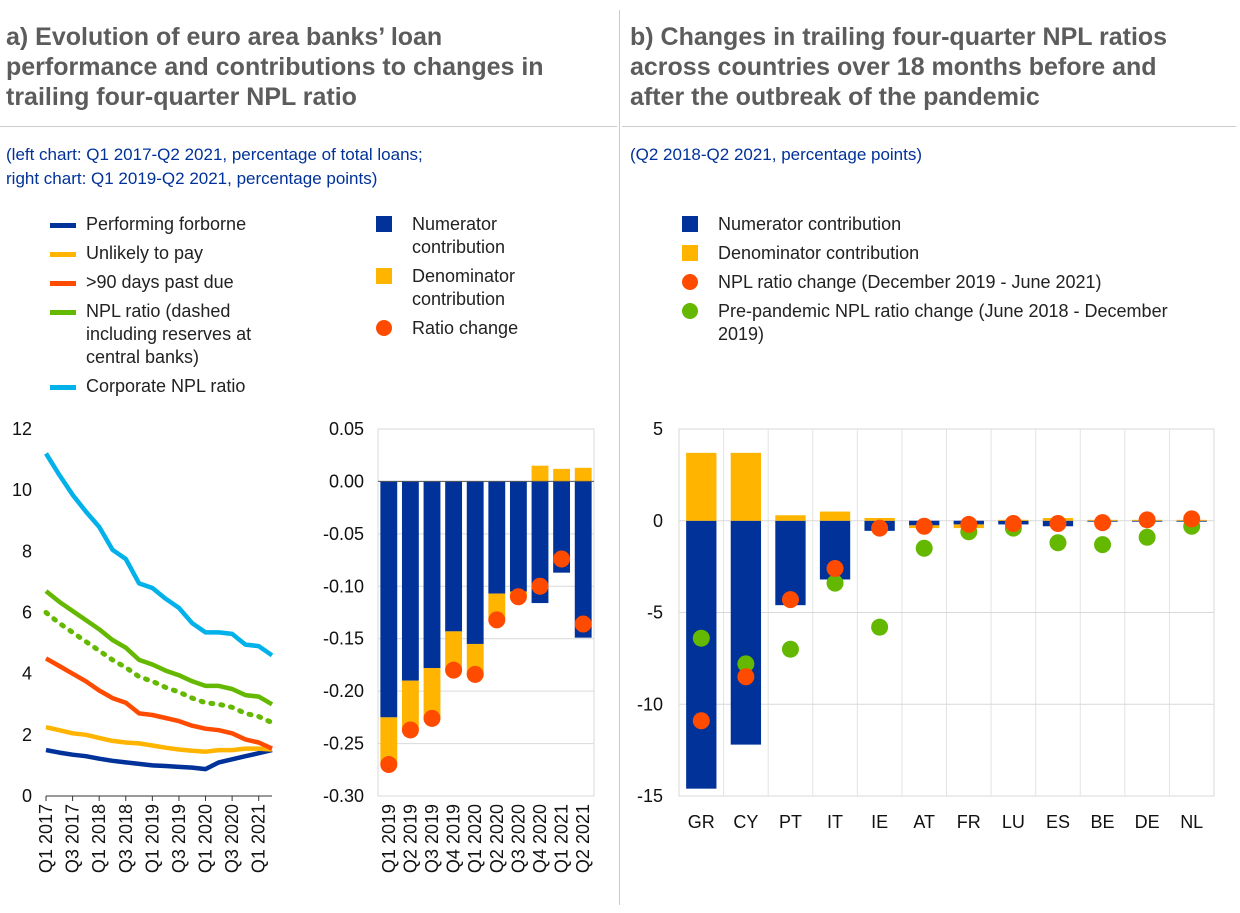 This screenshot has height=913, width=1240. I want to click on title-divider-right, so click(929, 126).